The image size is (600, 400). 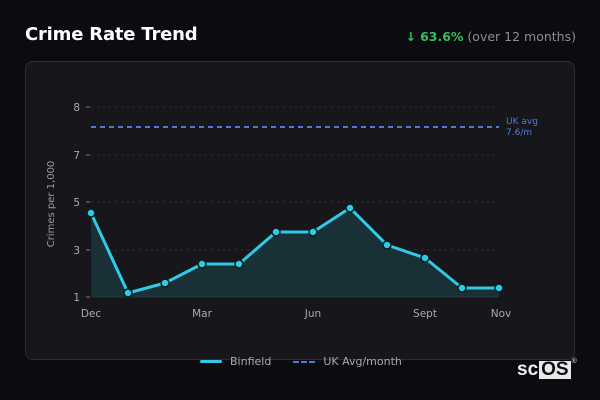 What do you see at coordinates (202, 314) in the screenshot?
I see `x-tick-label: Mar` at bounding box center [202, 314].